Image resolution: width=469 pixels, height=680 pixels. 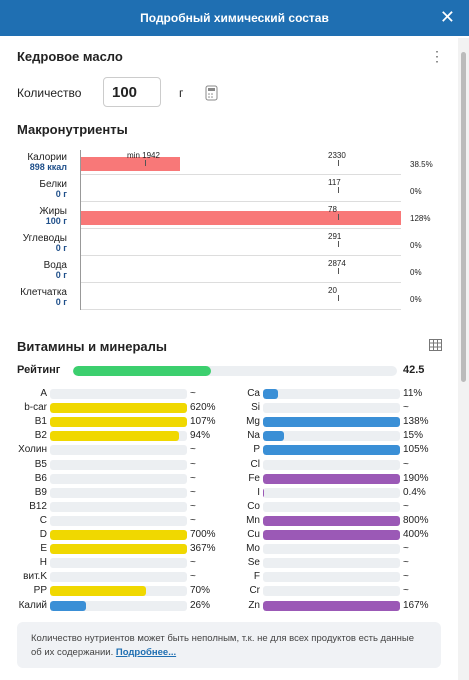 I want to click on quantity-input: 100, so click(x=132, y=92).